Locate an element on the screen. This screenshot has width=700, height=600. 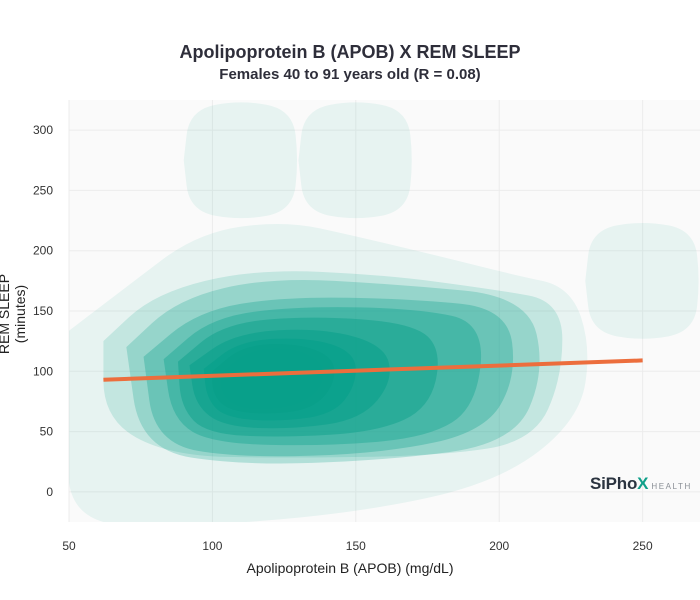
y-tick-label: 300 is located at coordinates (43, 130).